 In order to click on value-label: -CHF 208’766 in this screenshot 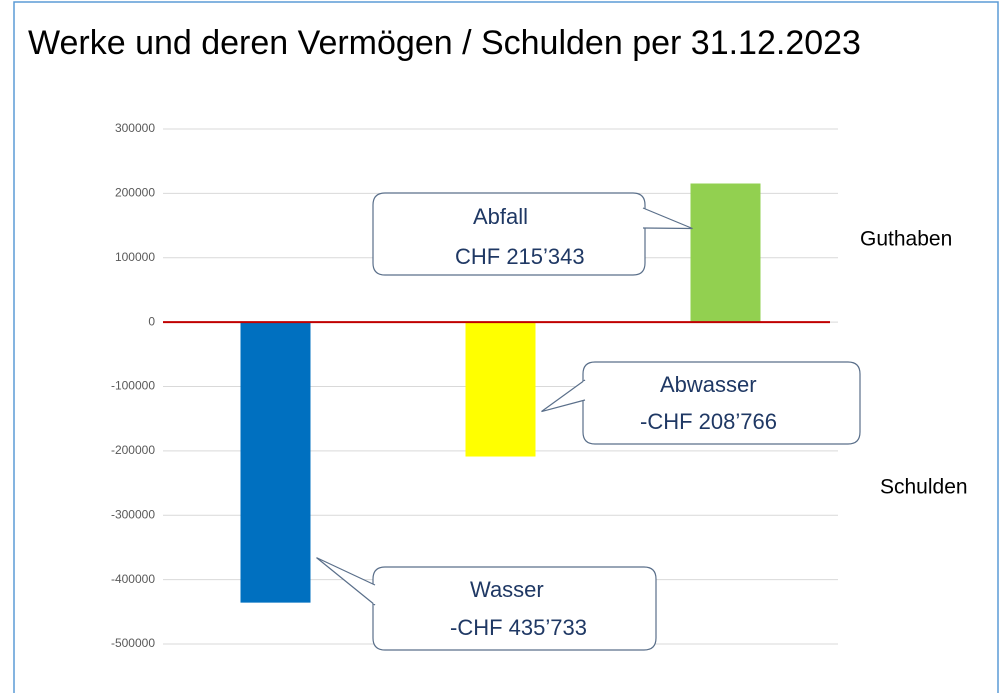, I will do `click(708, 421)`.